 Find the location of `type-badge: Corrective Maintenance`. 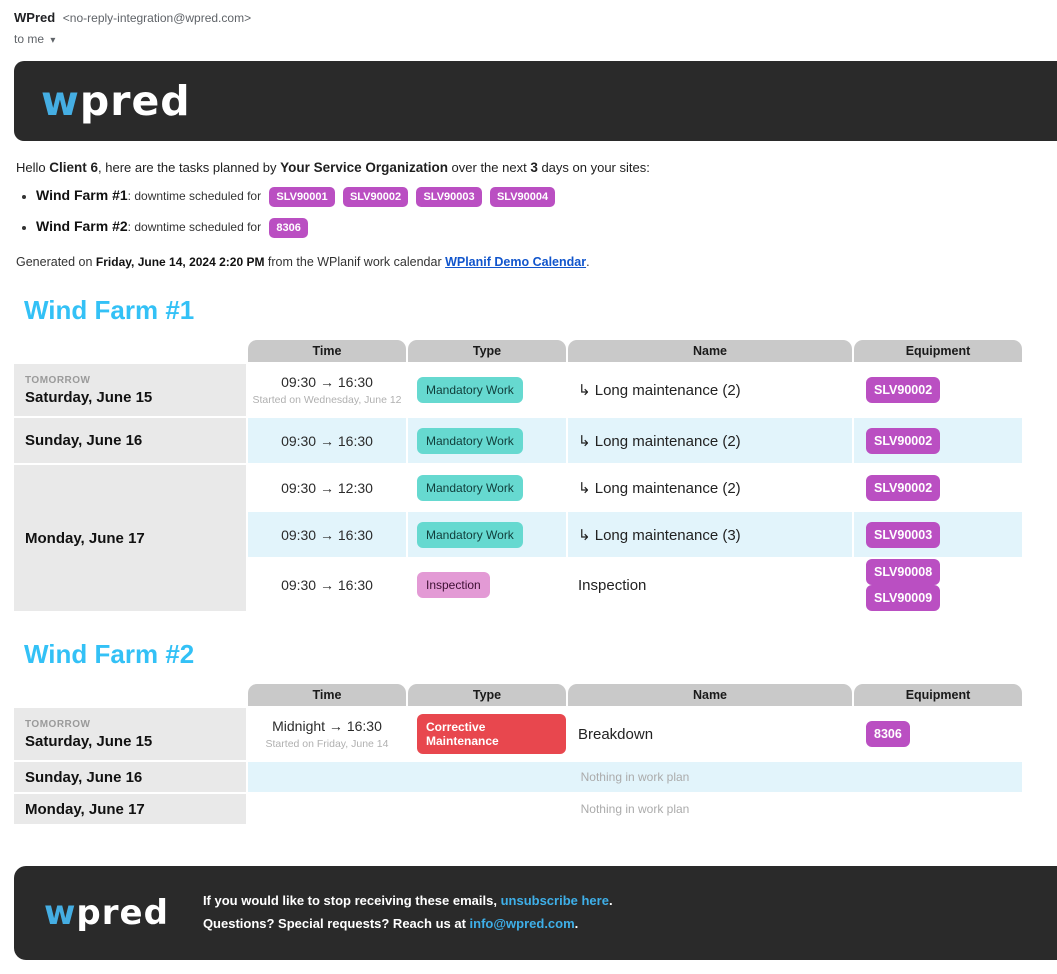

type-badge: Corrective Maintenance is located at coordinates (491, 734).